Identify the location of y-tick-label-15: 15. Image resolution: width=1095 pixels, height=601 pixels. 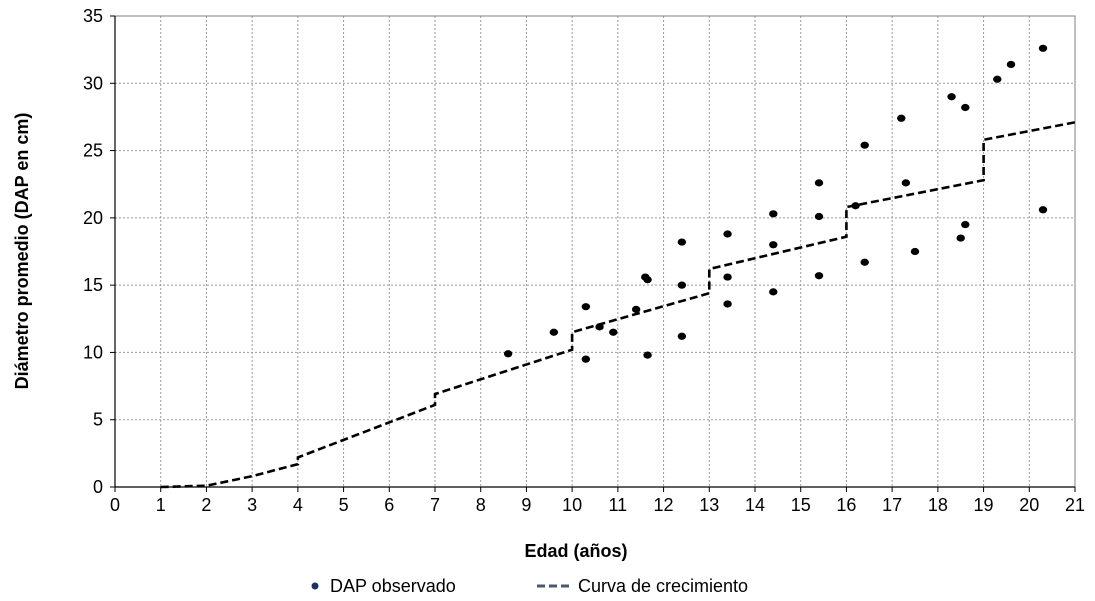
(93, 285).